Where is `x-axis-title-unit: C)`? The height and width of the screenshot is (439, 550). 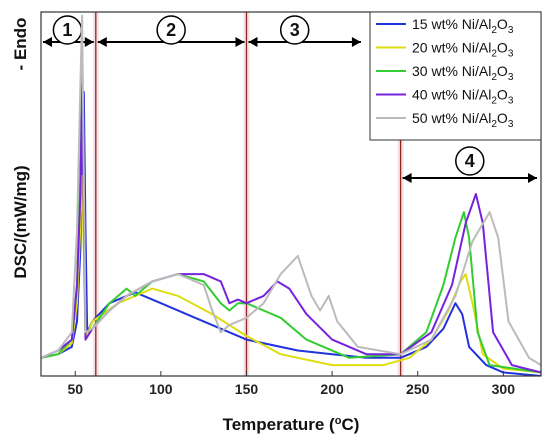 x-axis-title-unit: C) is located at coordinates (350, 424).